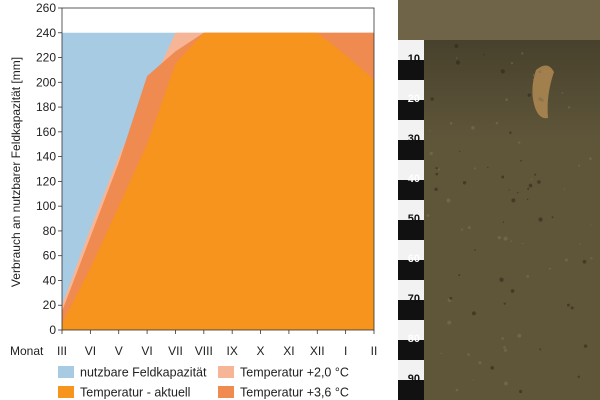 This screenshot has height=400, width=600. I want to click on y-tick-label: 240, so click(46, 33).